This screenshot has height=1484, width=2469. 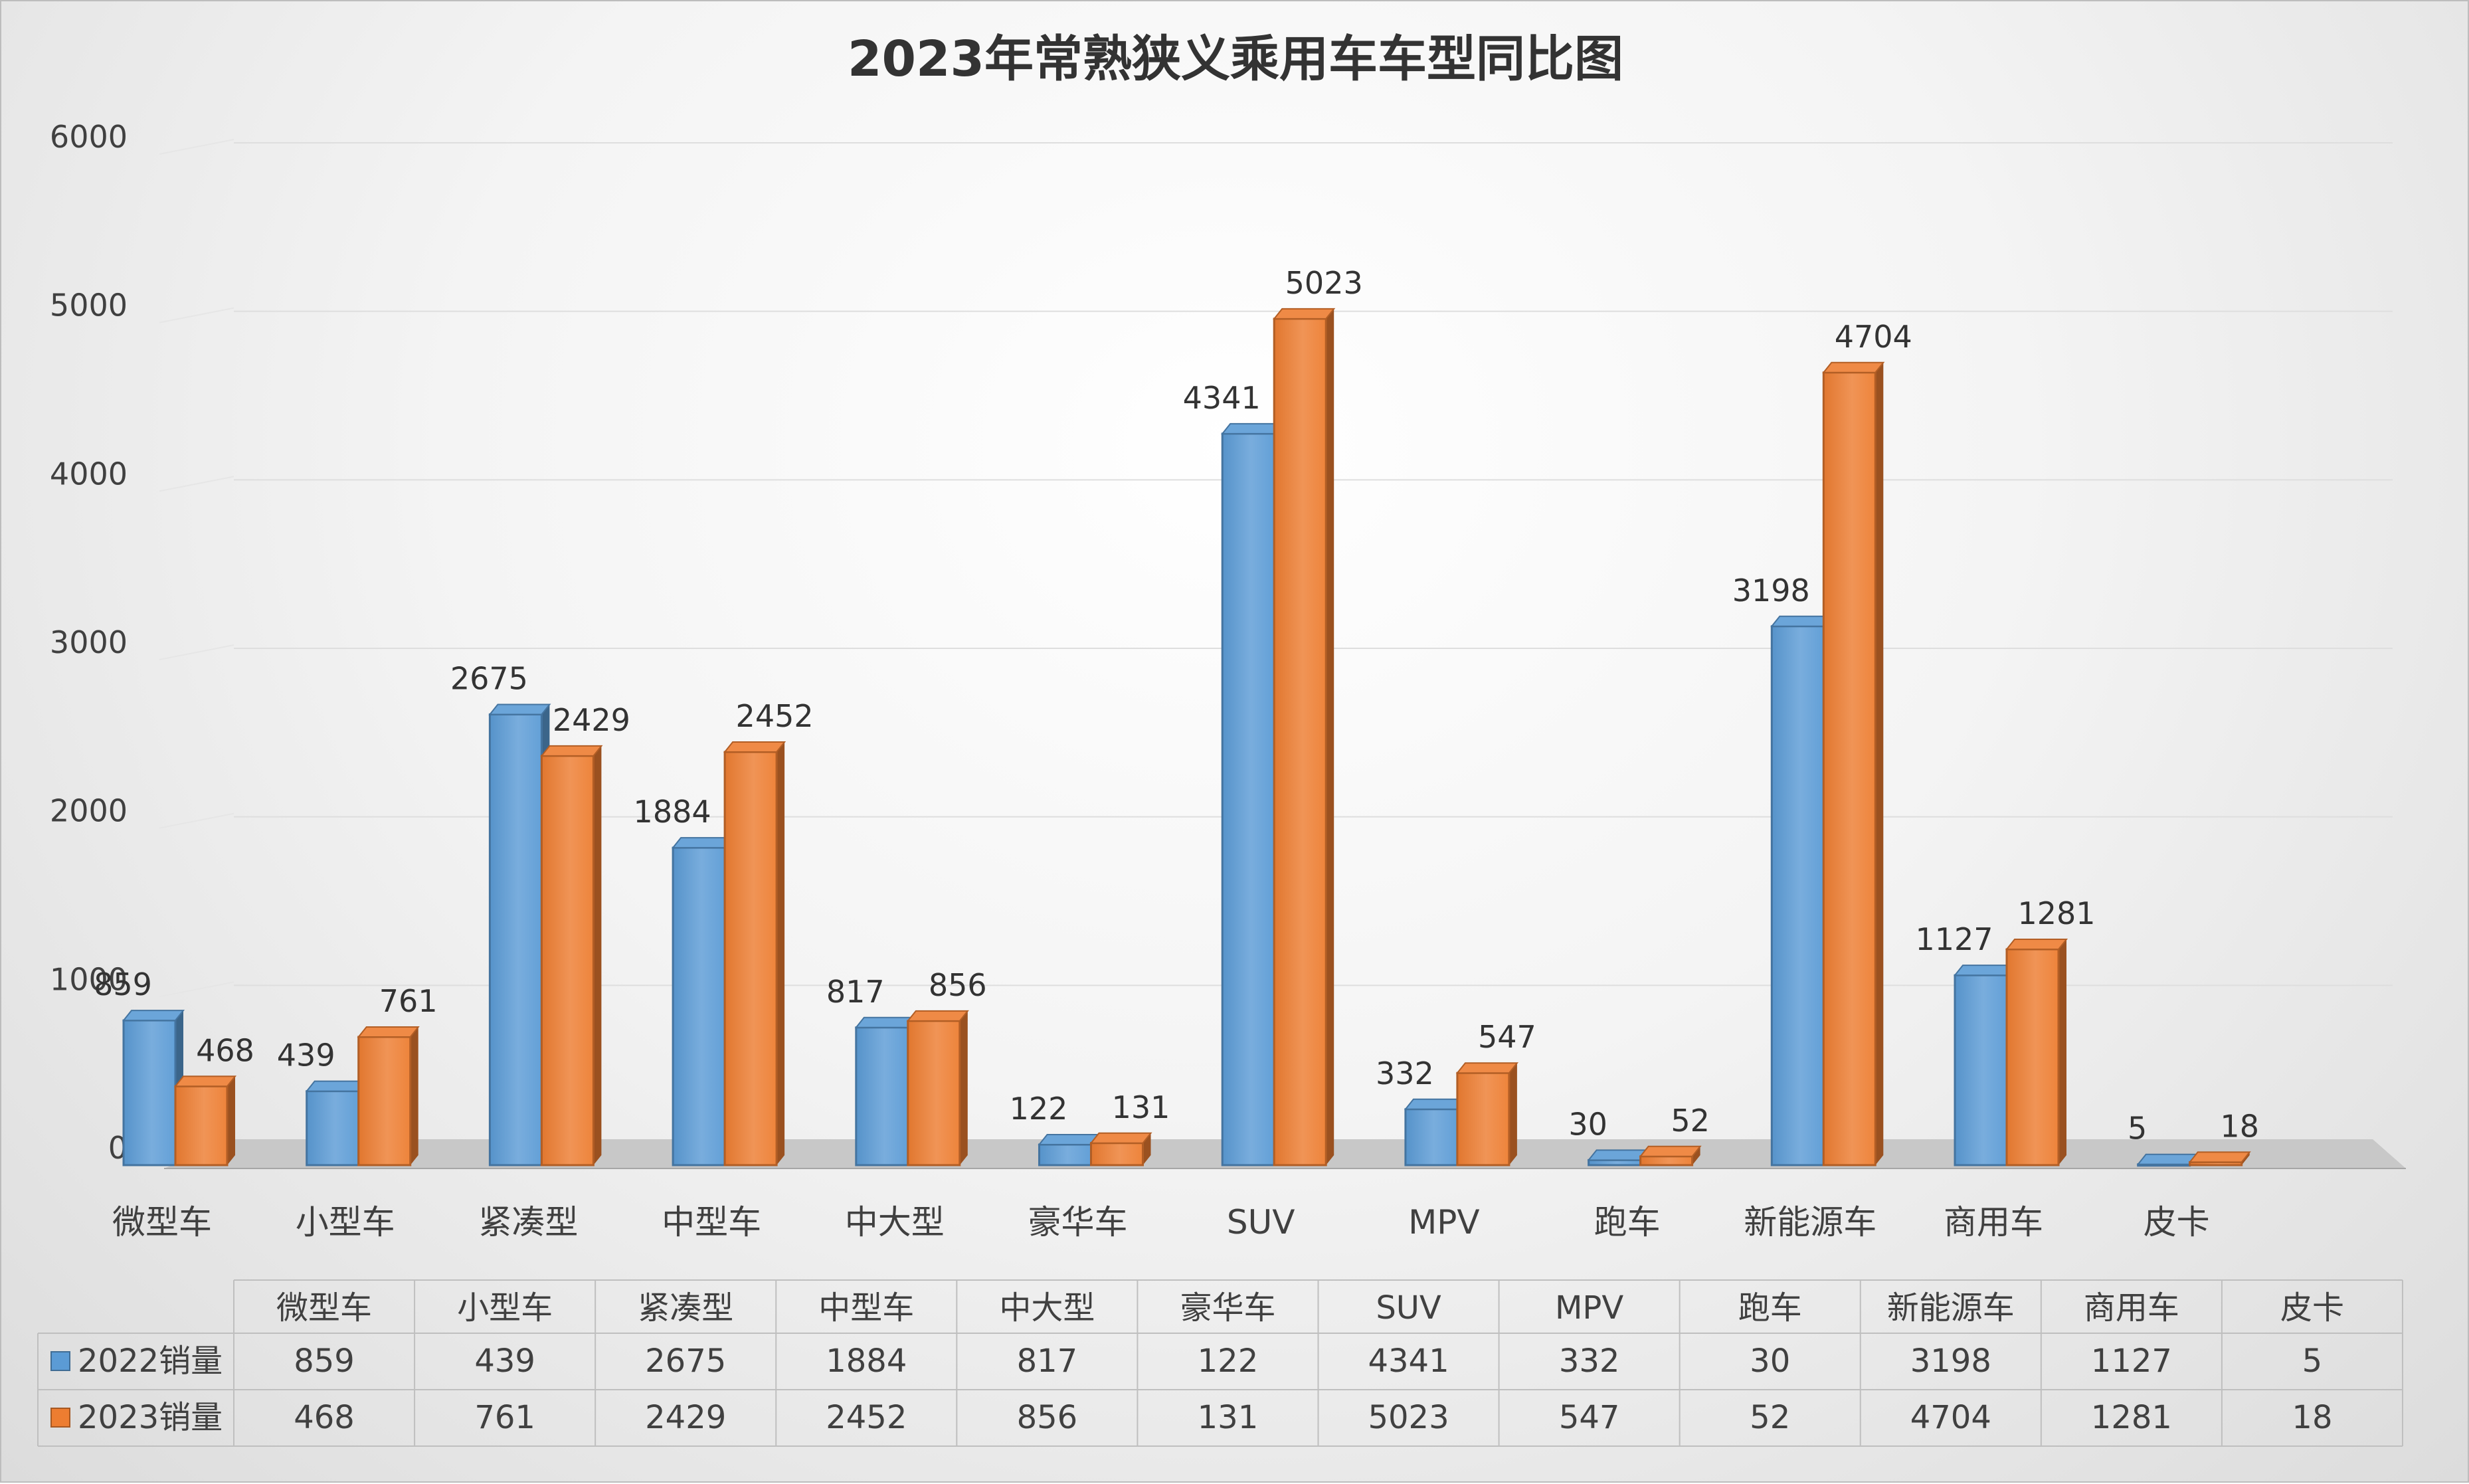 I want to click on table-cell: 856, so click(x=1048, y=1417).